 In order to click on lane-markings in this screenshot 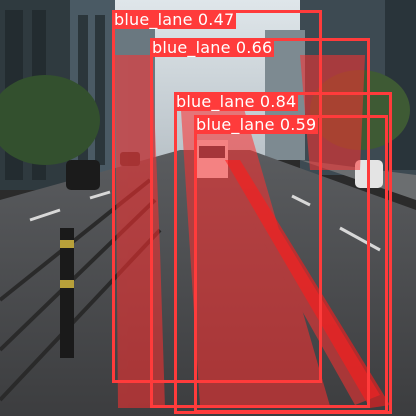, I will do `click(205, 221)`.